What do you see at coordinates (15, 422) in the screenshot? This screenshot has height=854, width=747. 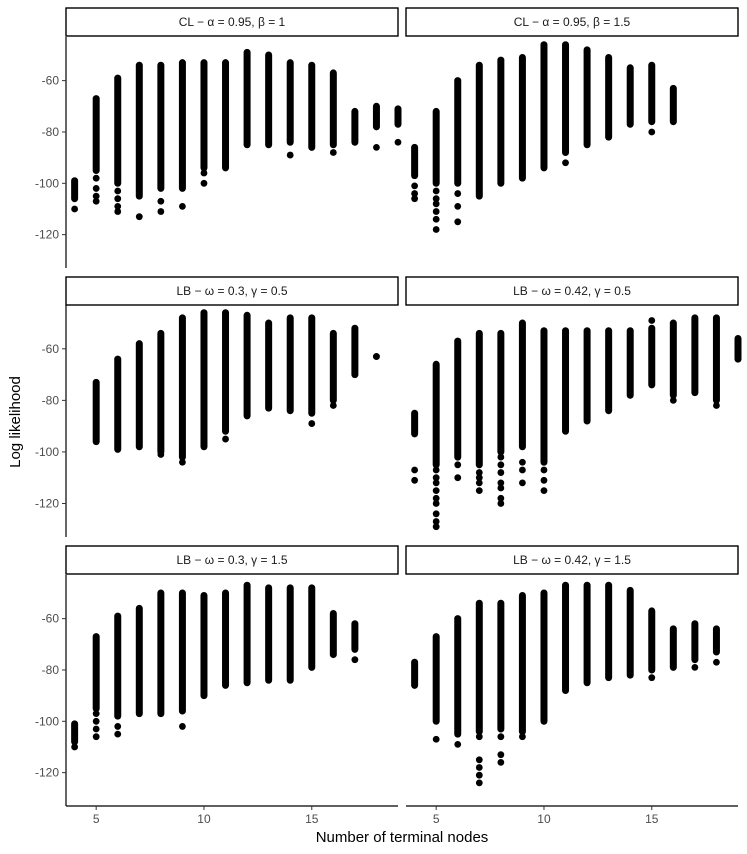 I see `y-axis-title: Log likelihood` at bounding box center [15, 422].